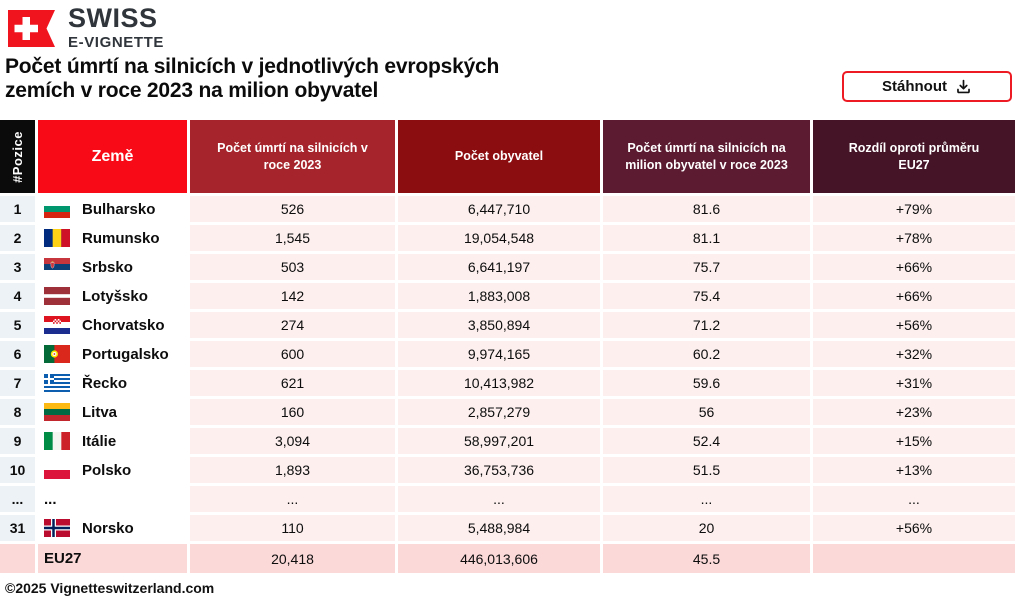 The width and height of the screenshot is (1015, 602). I want to click on swiss-flag-ribbon-icon, so click(31, 28).